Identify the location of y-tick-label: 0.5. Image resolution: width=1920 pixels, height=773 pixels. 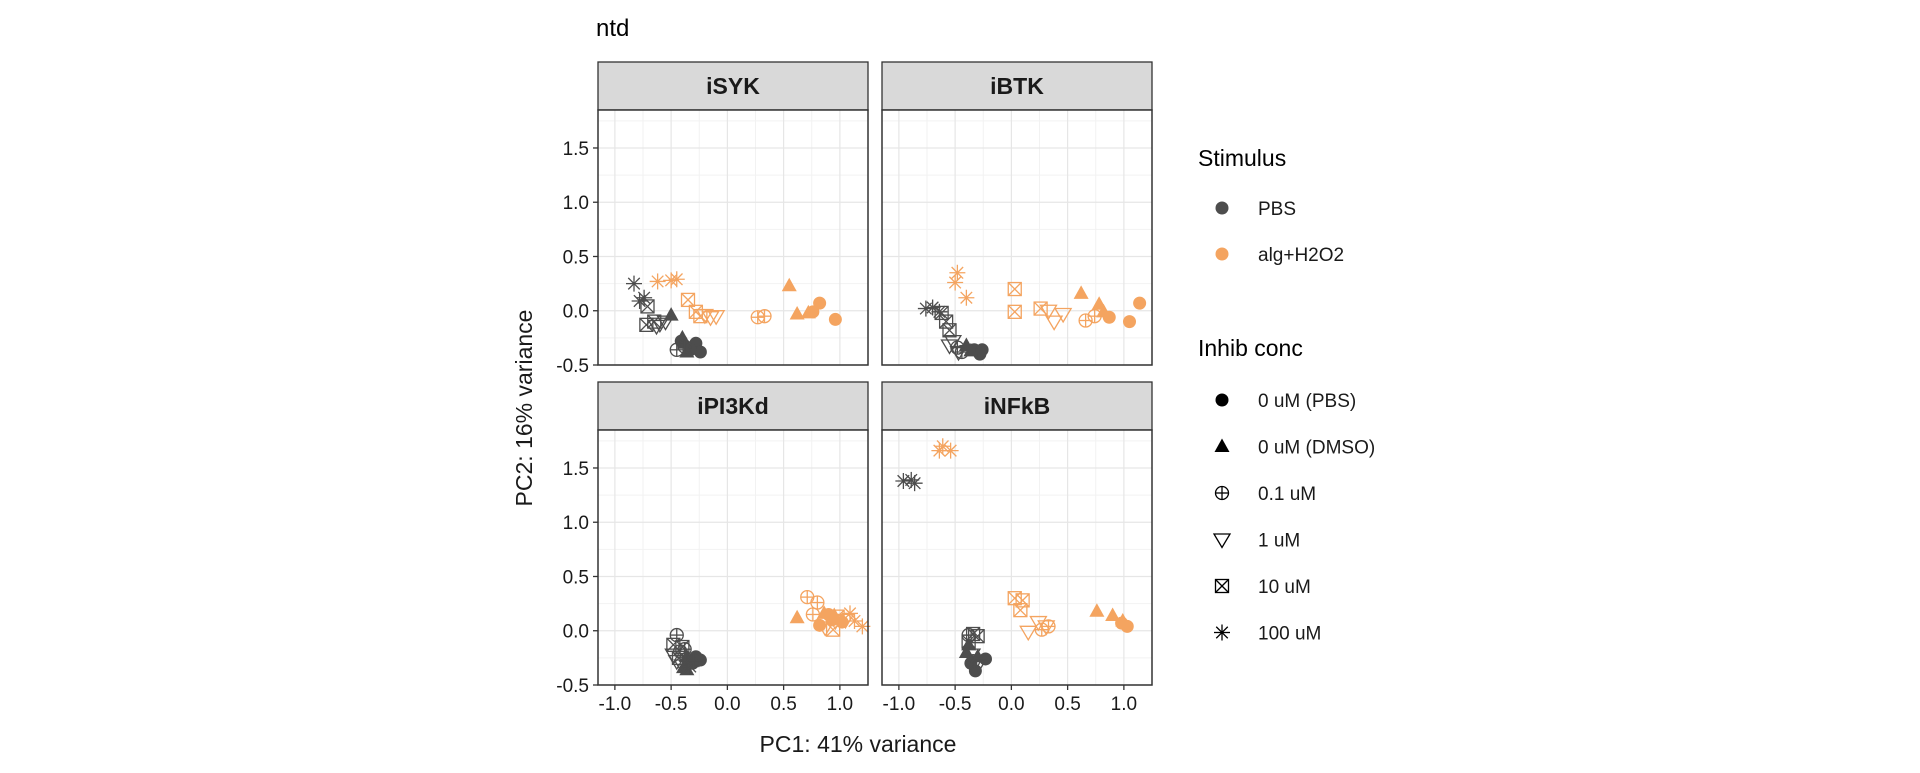
(576, 577).